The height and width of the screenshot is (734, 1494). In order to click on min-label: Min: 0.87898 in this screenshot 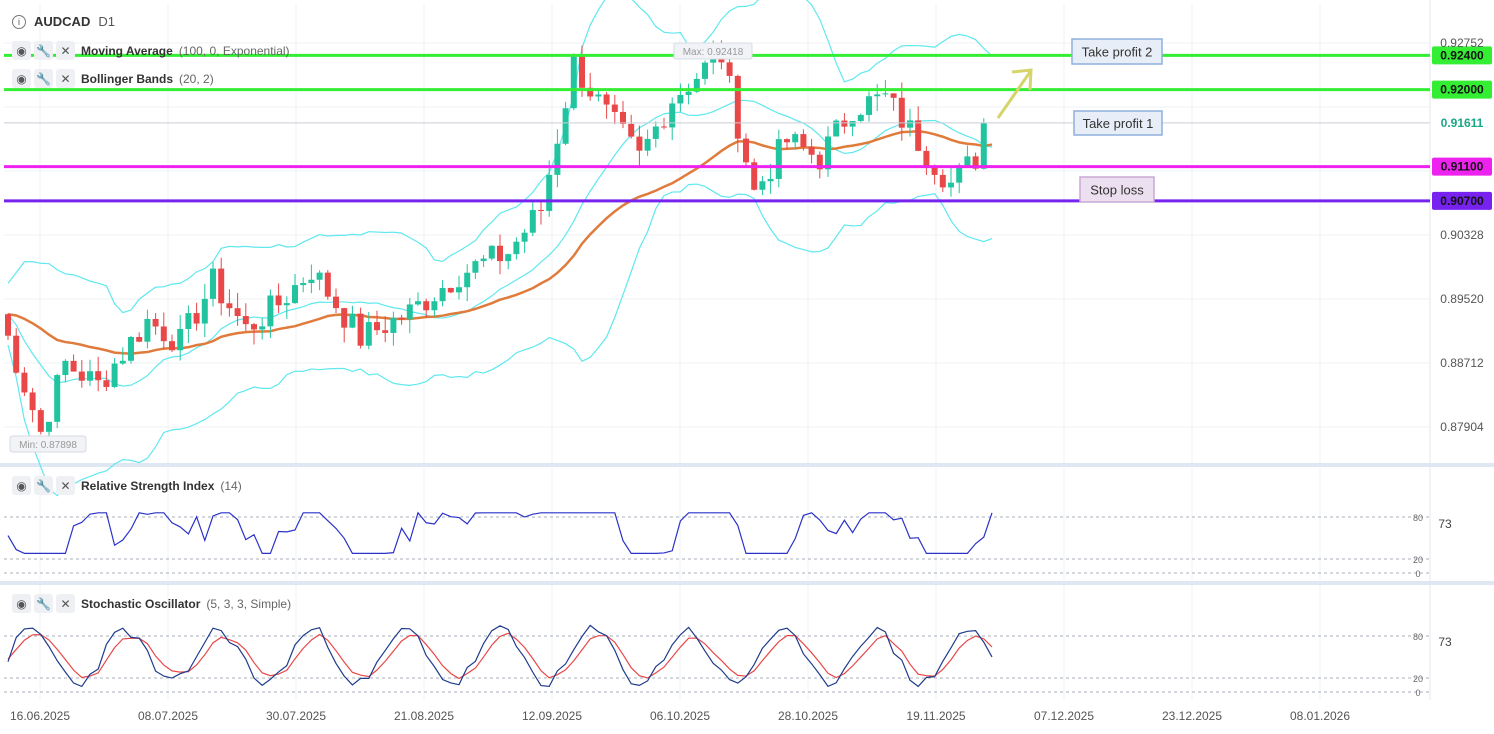, I will do `click(48, 445)`.